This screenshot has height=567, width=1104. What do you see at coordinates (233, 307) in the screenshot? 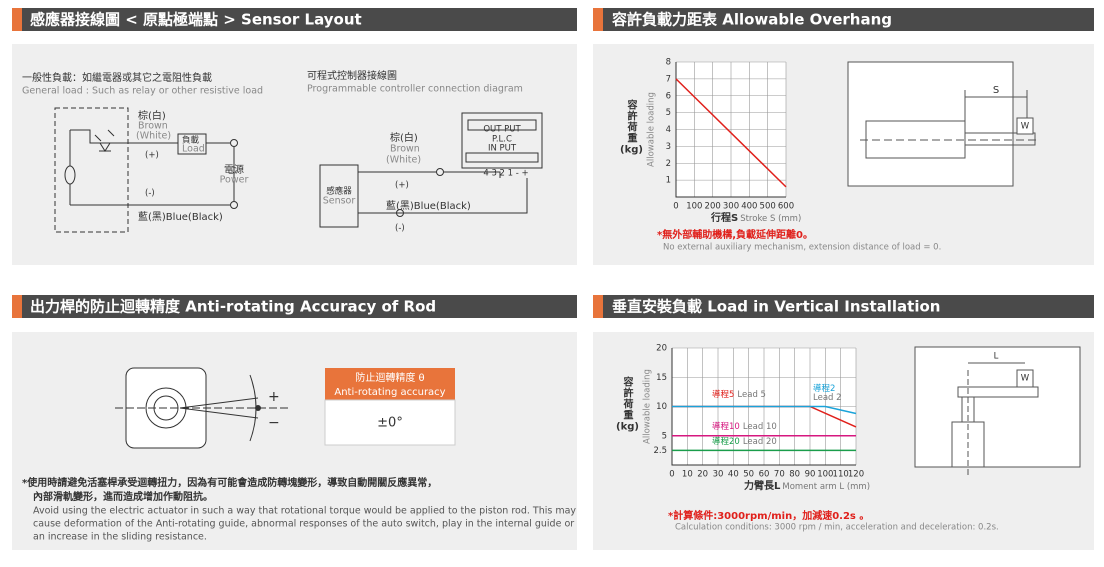
I see `section-title: 出力桿的防止迴轉精度 Anti-rotating Accuracy of Rod` at bounding box center [233, 307].